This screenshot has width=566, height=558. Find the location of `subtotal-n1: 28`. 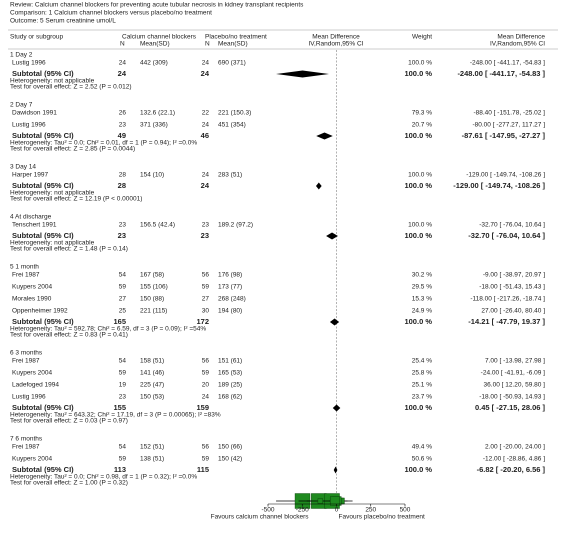

subtotal-n1: 28 is located at coordinates (122, 185).